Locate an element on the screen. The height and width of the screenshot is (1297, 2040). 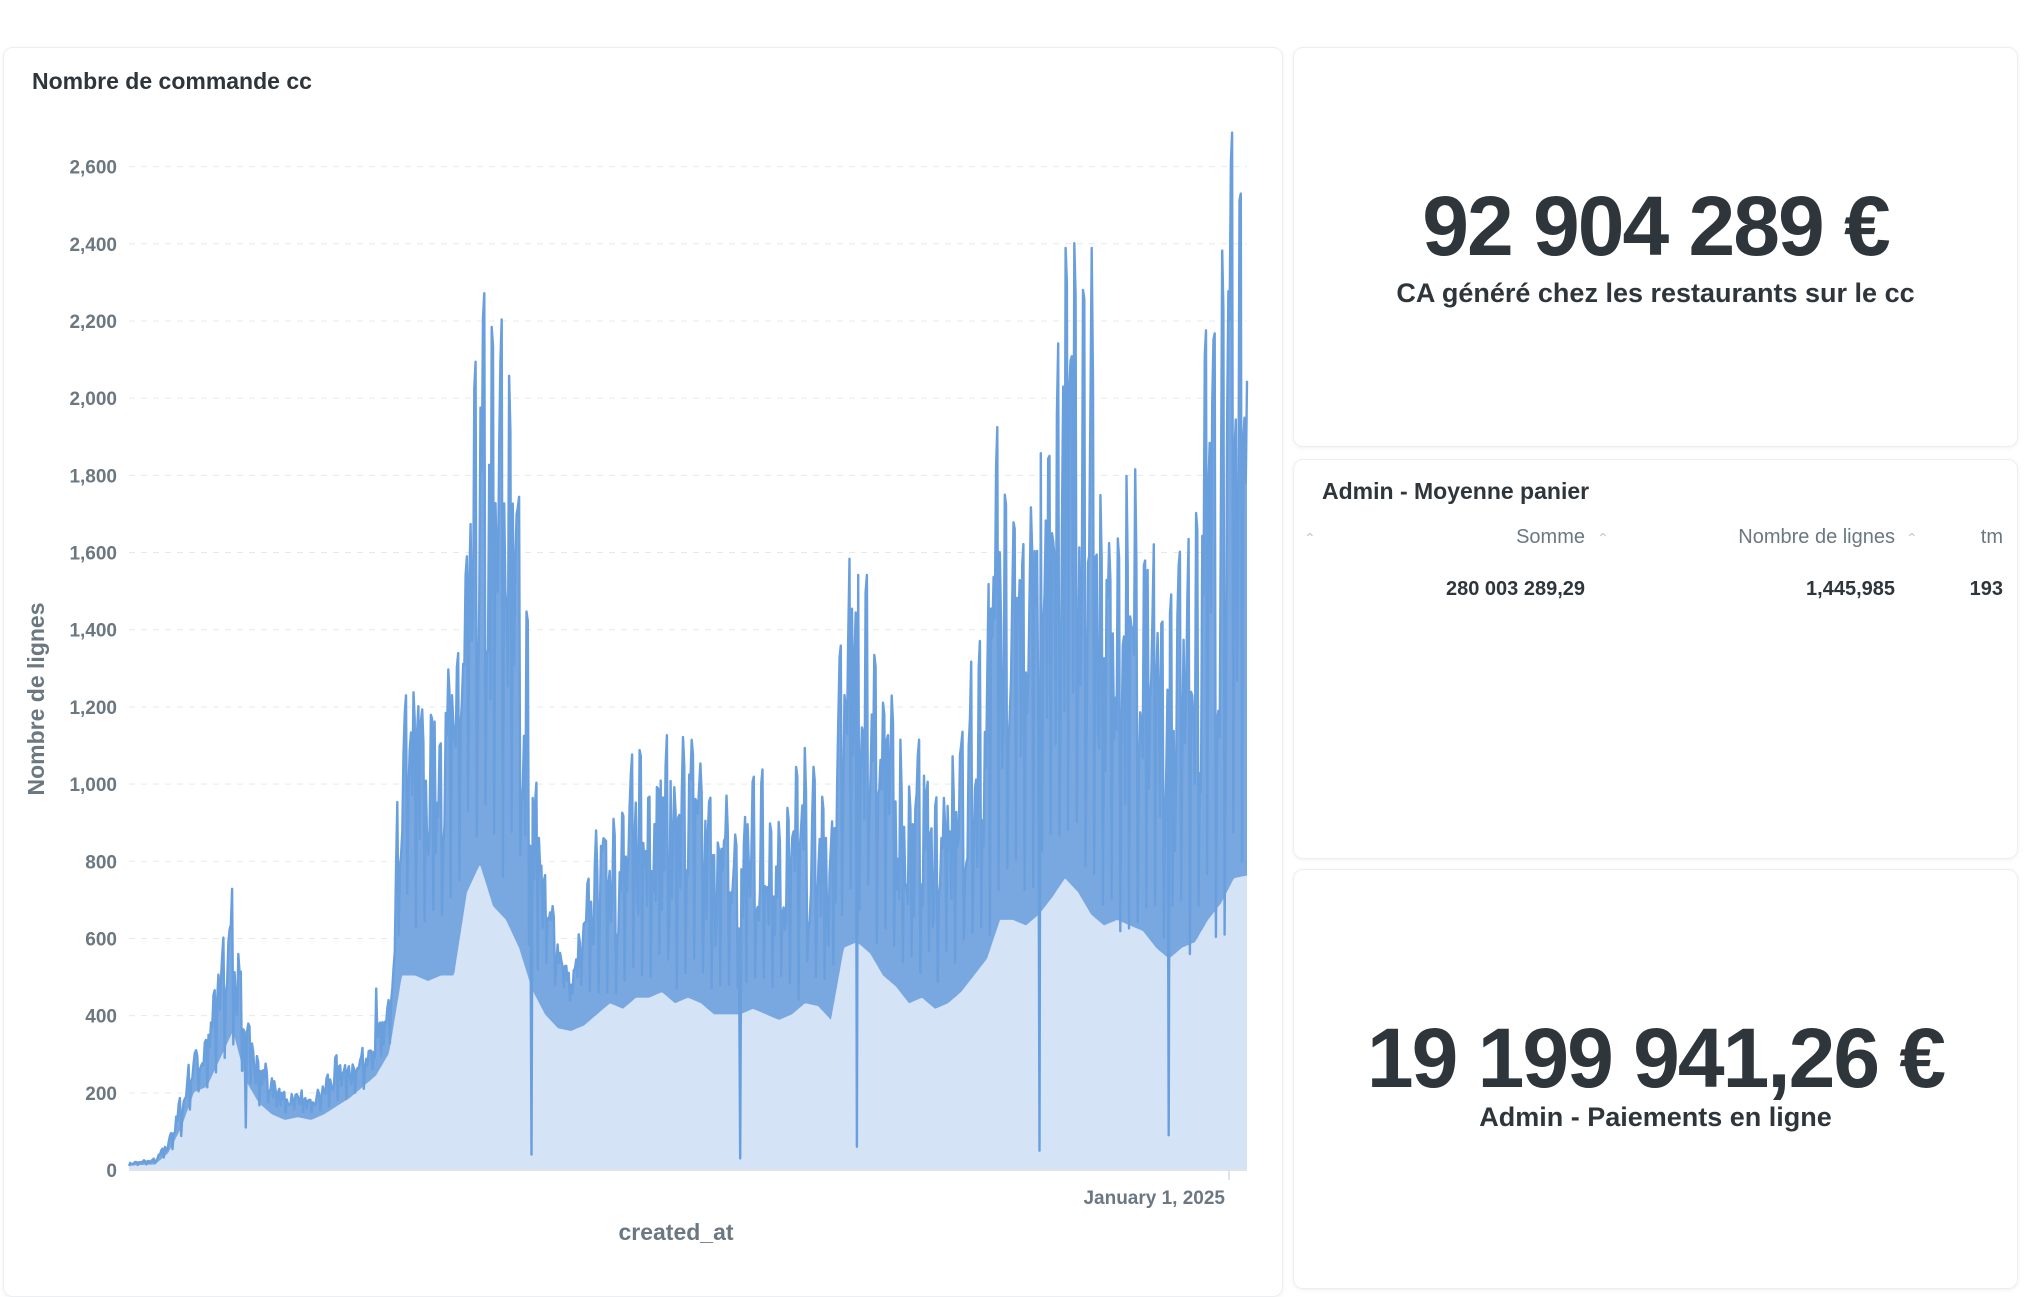
y-tick-label: 0 is located at coordinates (111, 1171).